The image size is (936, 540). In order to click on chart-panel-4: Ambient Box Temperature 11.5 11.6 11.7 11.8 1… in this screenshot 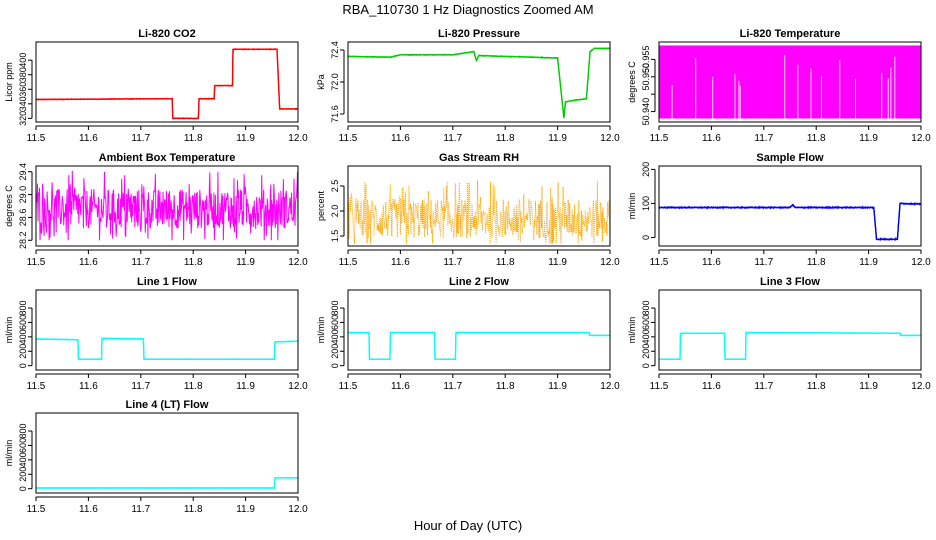, I will do `click(156, 210)`.